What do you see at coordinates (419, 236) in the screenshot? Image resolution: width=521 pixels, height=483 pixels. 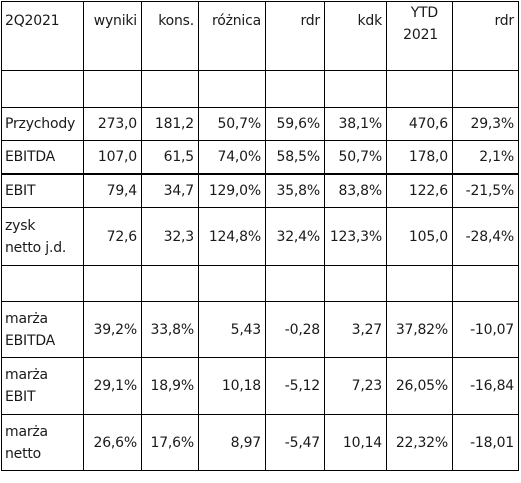 I see `cell-value: 105,0` at bounding box center [419, 236].